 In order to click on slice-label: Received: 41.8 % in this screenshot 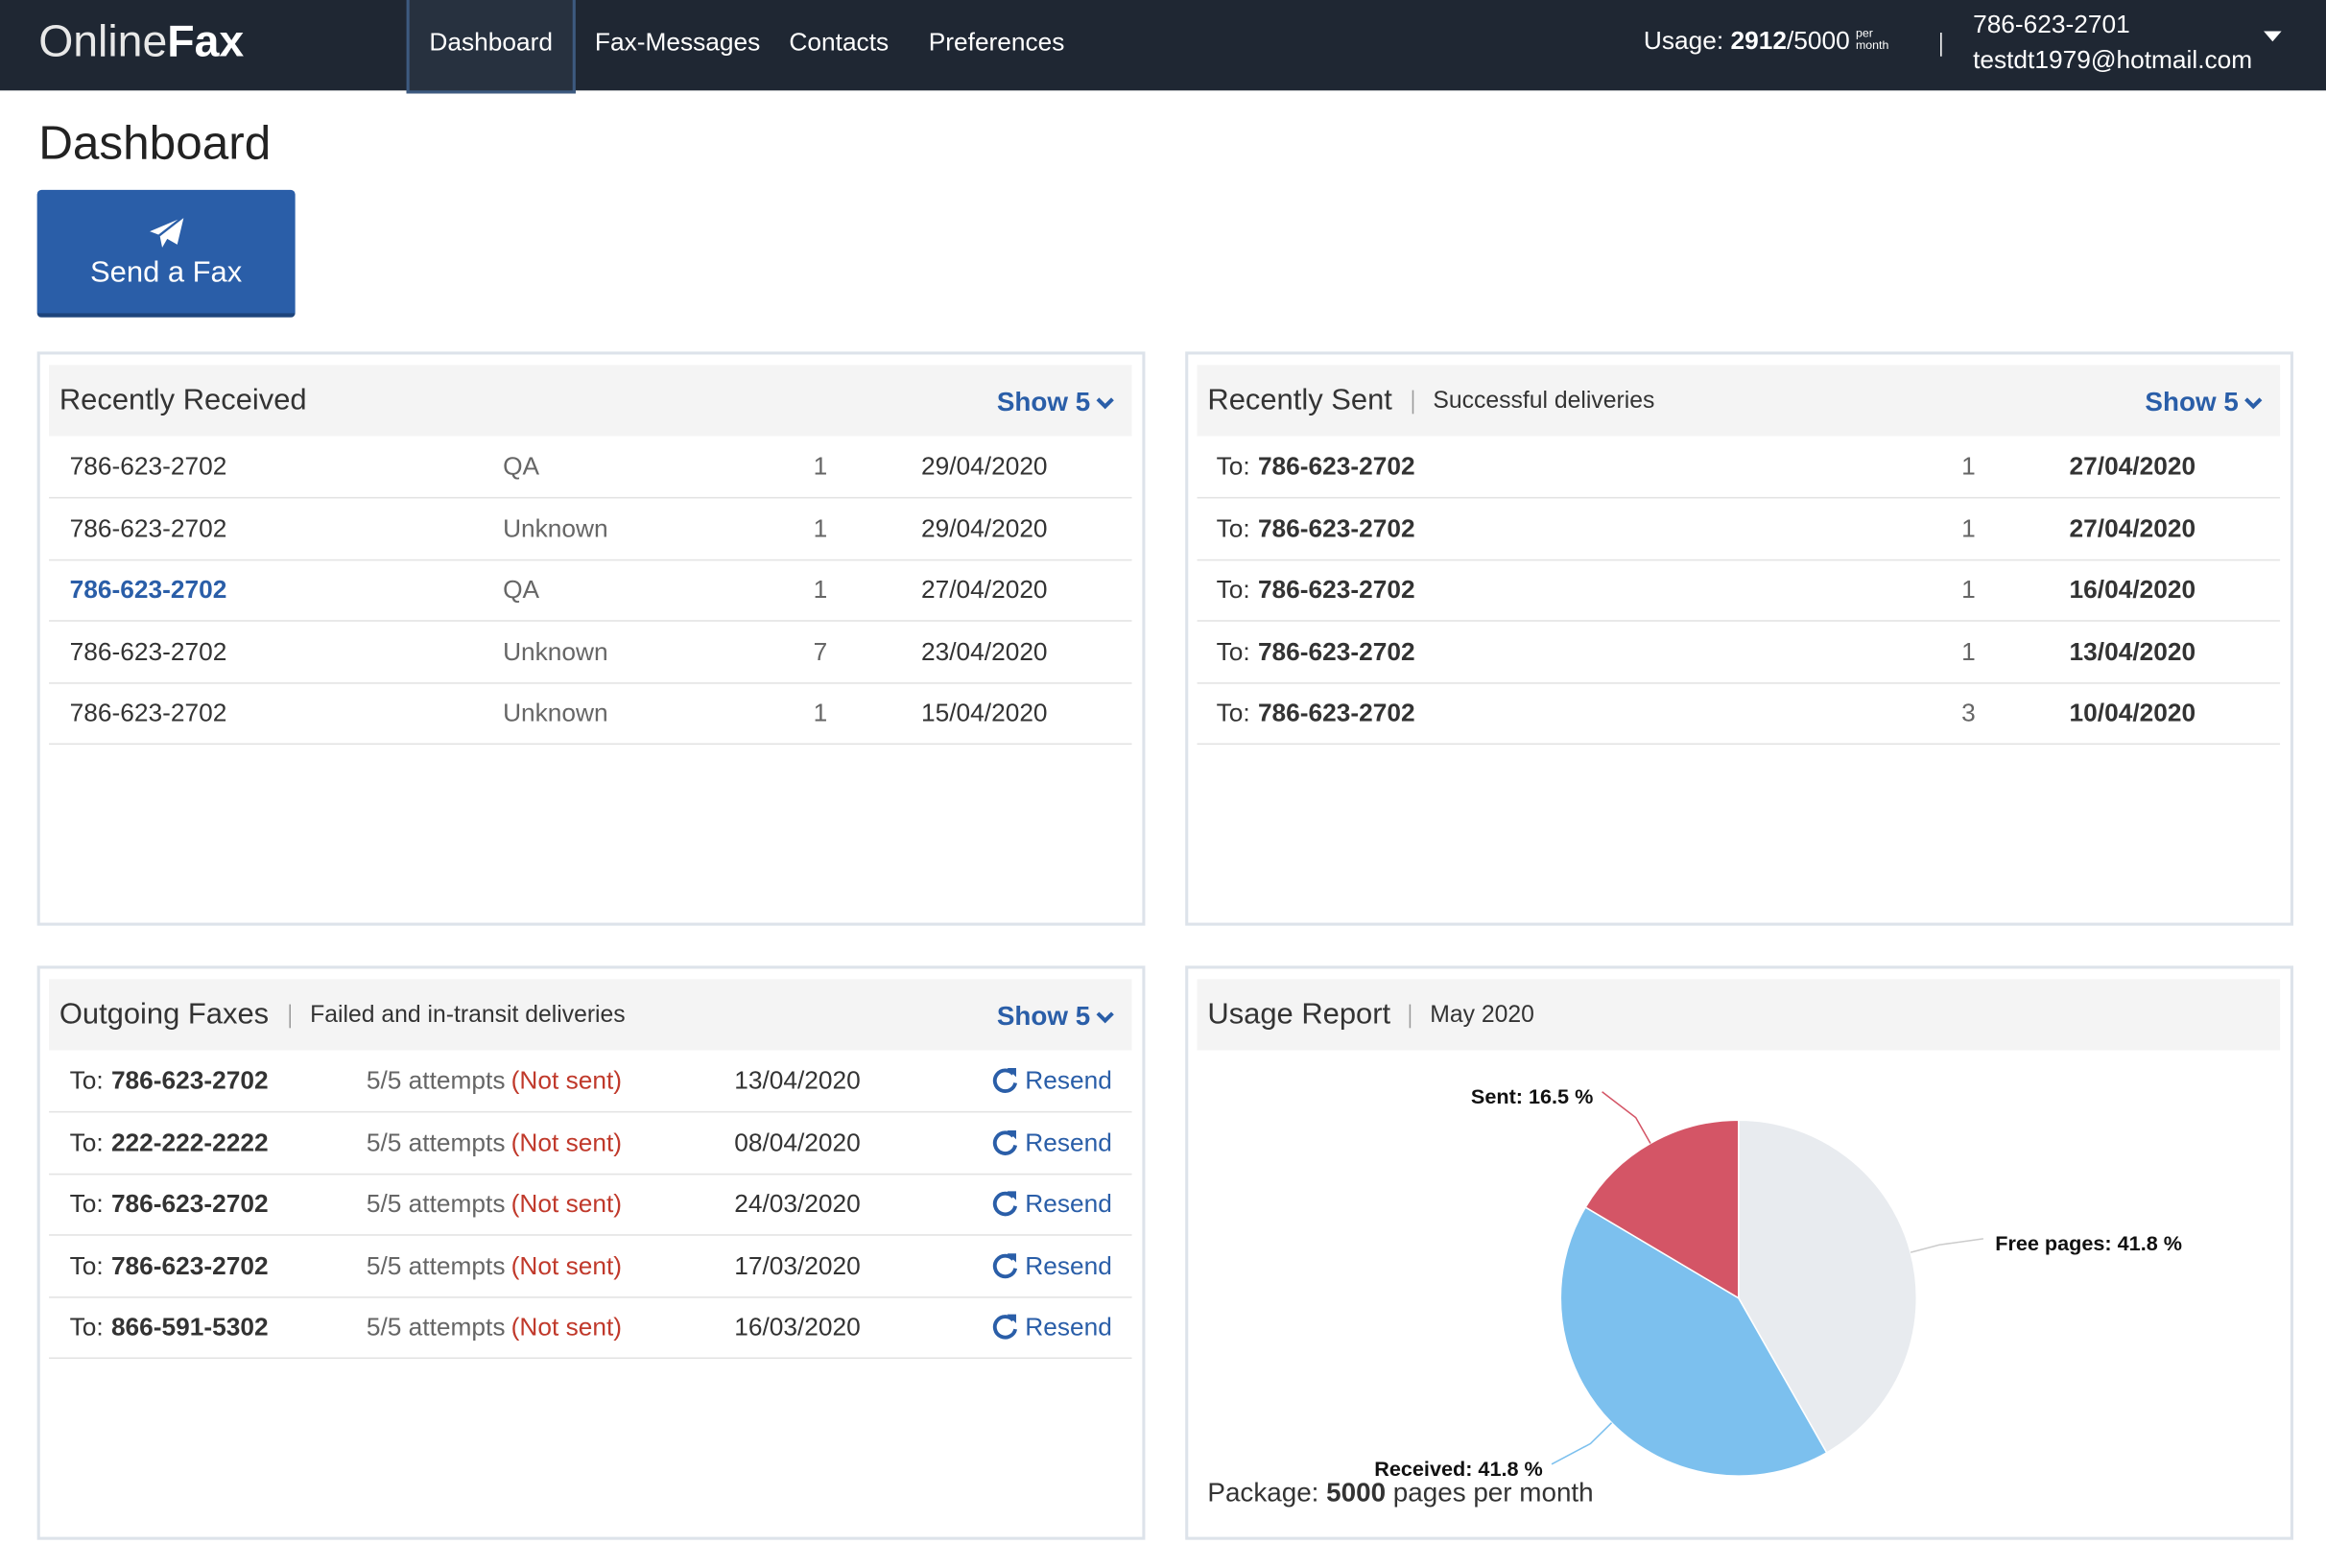, I will do `click(1458, 1469)`.